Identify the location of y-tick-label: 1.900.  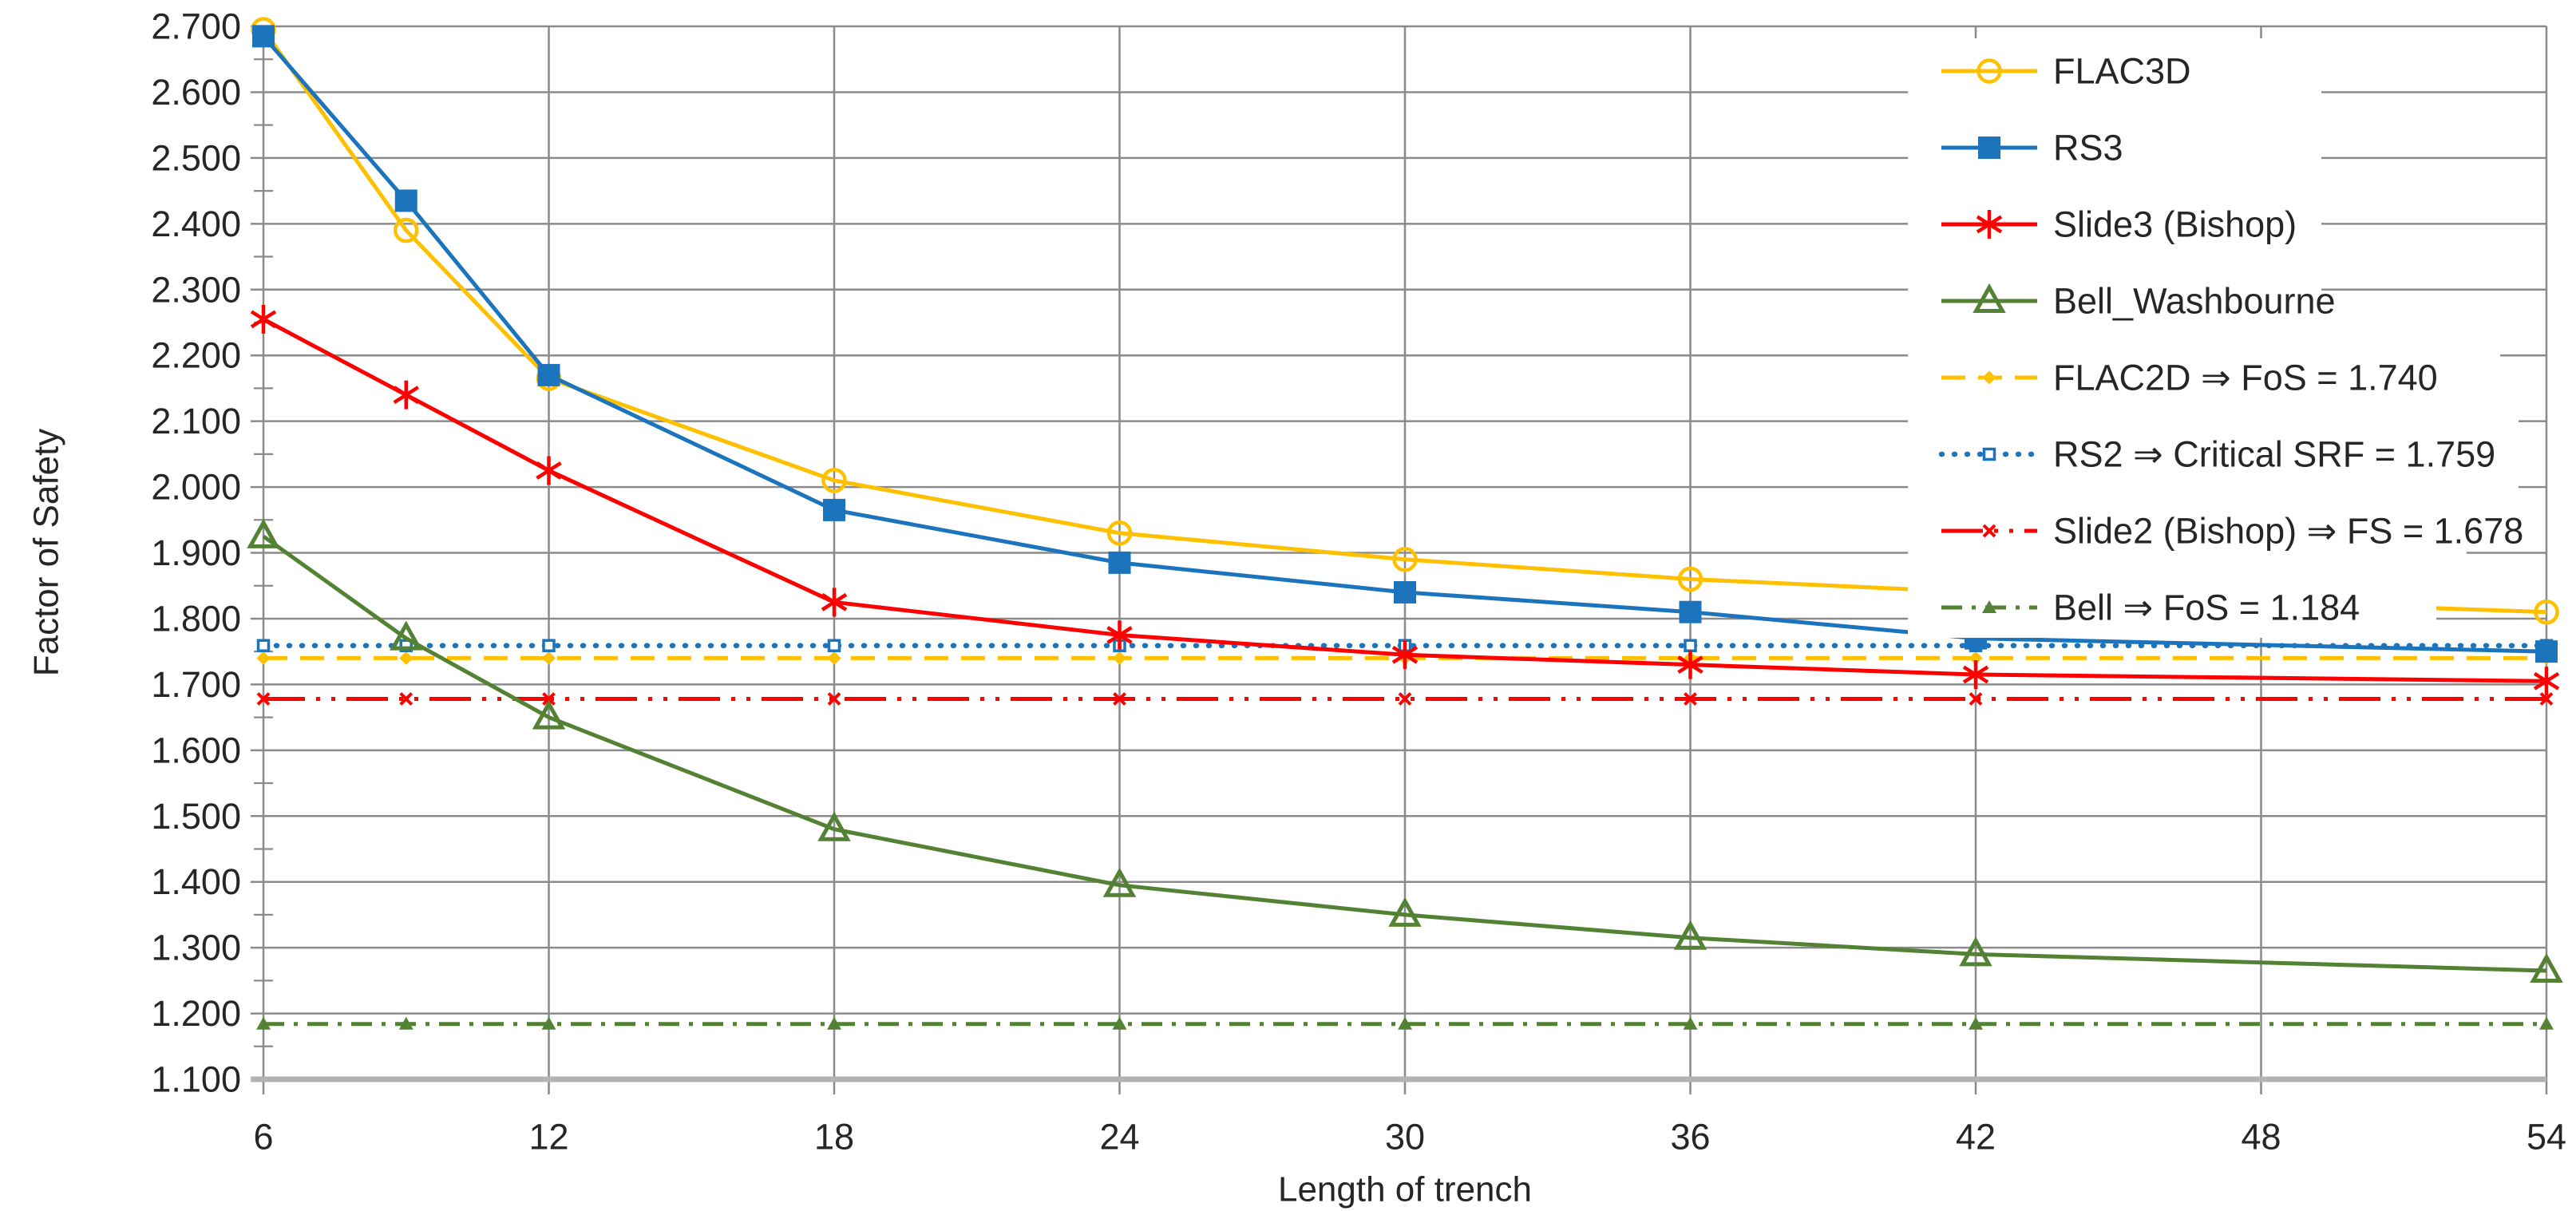
(196, 552).